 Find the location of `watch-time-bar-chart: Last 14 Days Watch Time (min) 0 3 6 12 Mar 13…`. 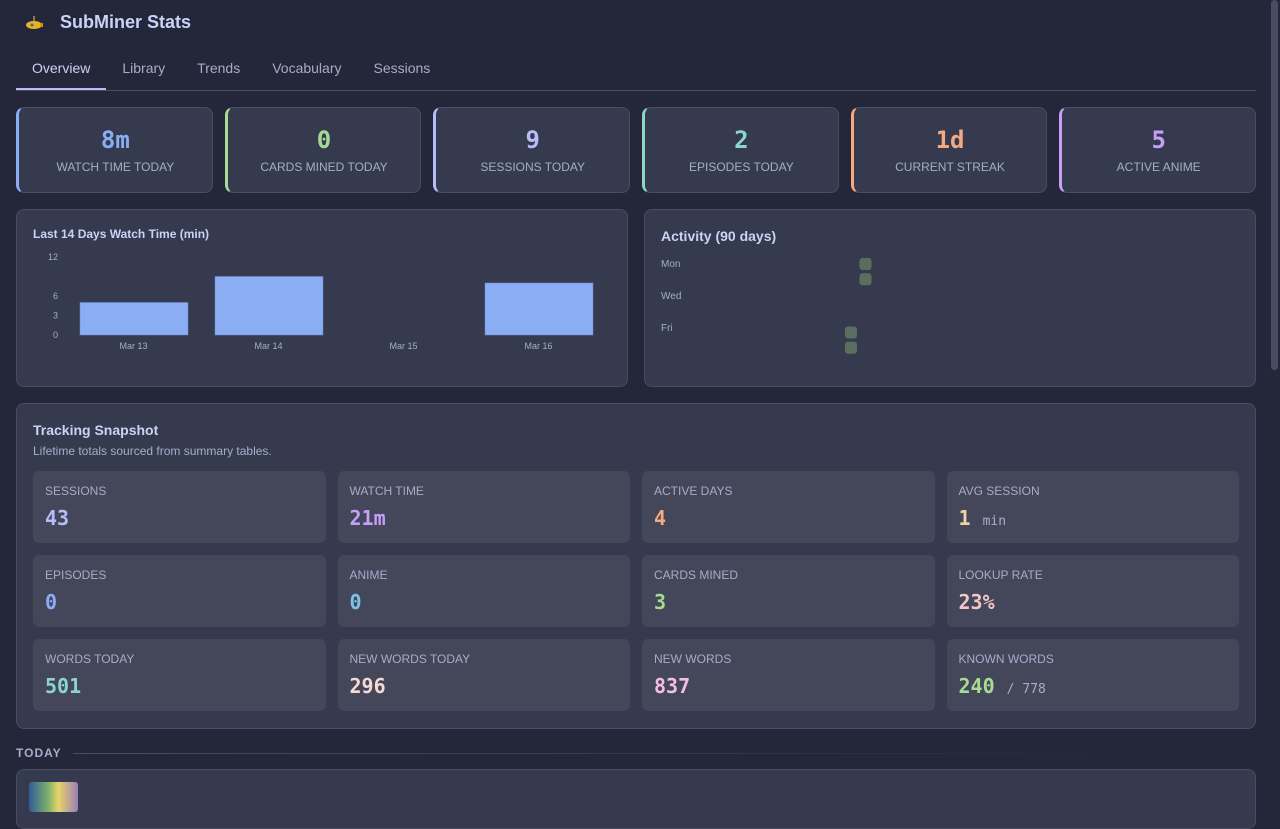

watch-time-bar-chart: Last 14 Days Watch Time (min) 0 3 6 12 Mar 13… is located at coordinates (313, 289).